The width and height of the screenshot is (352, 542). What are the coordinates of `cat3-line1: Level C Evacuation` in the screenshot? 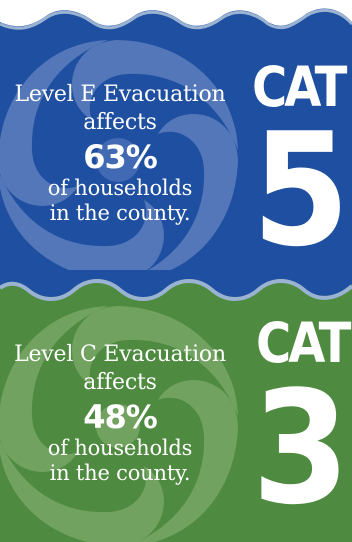 It's located at (120, 354).